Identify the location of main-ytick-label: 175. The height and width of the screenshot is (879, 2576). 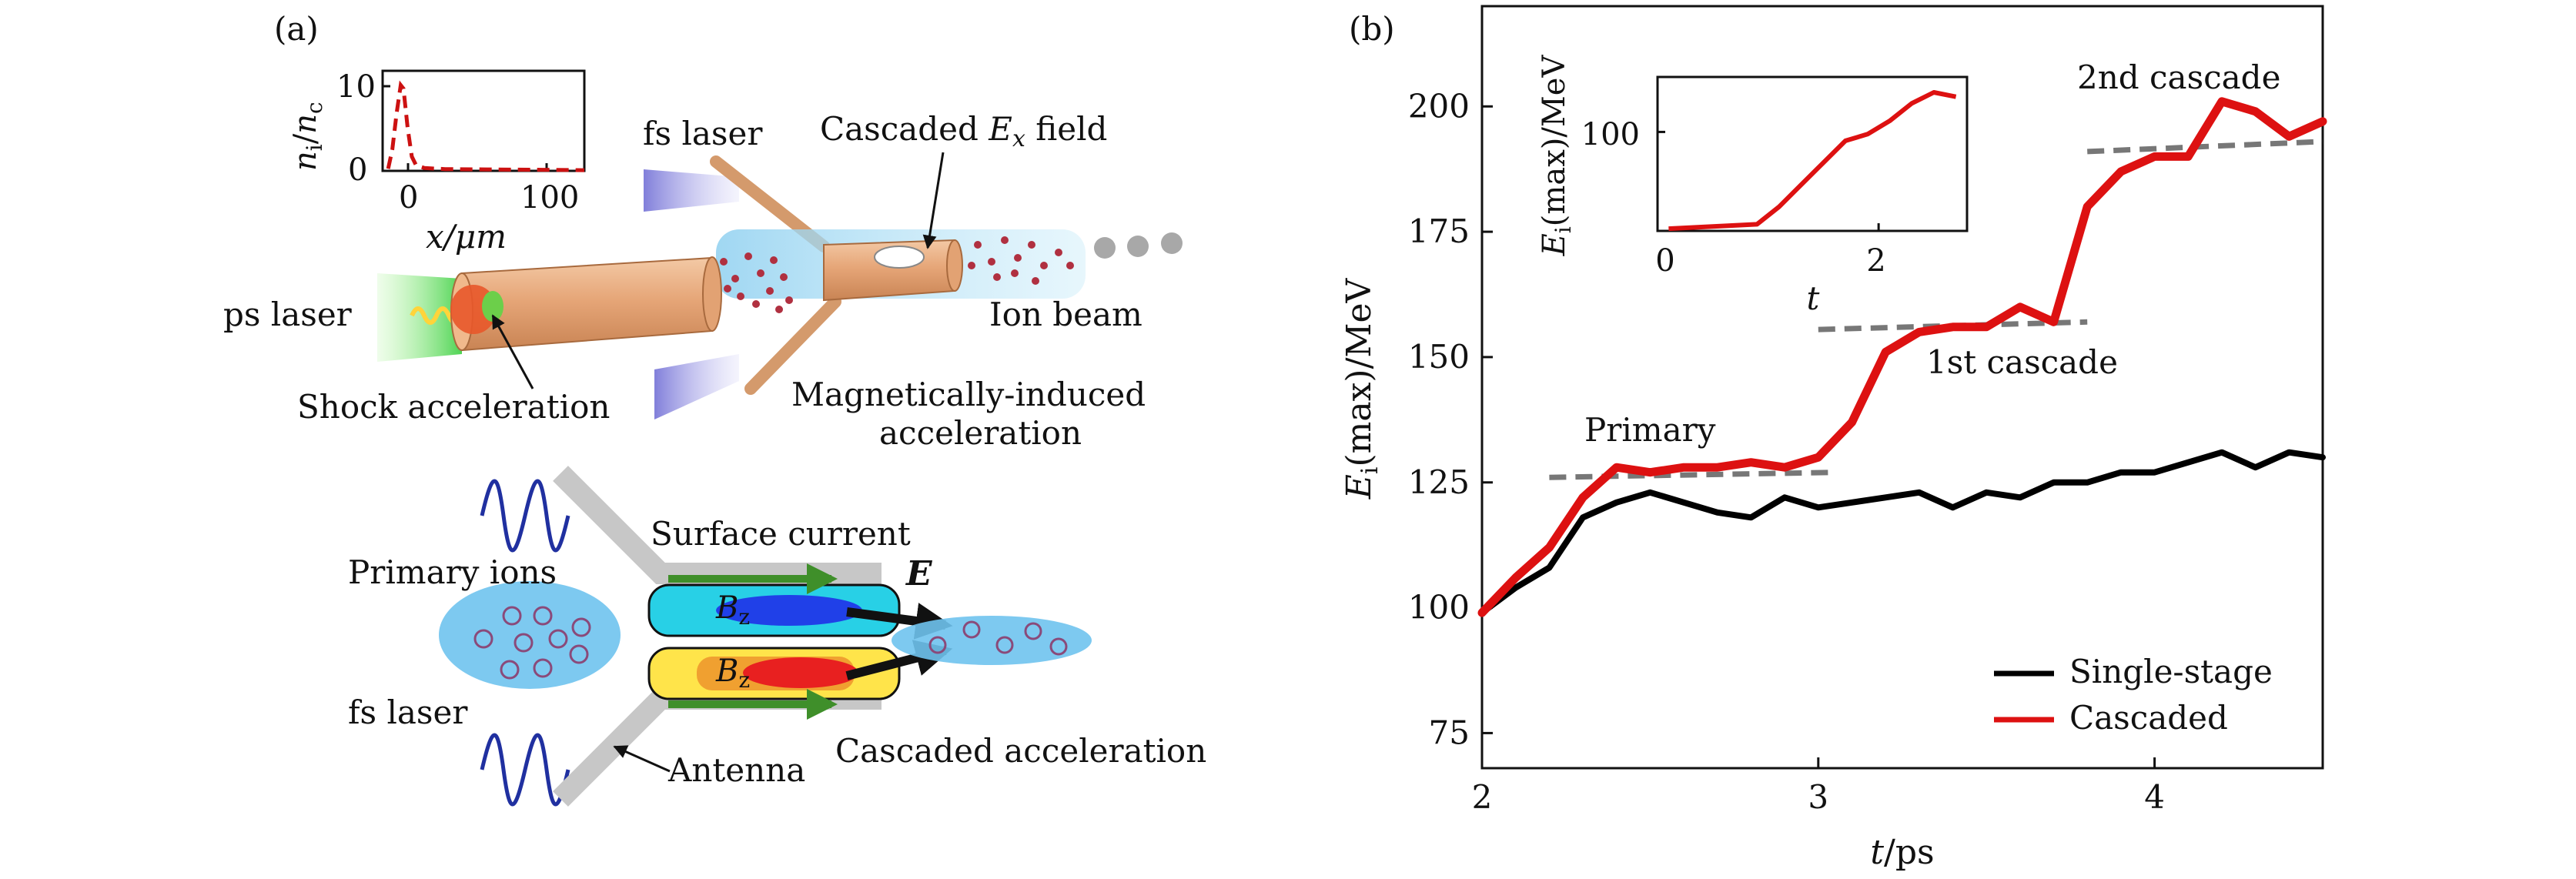
(1439, 231).